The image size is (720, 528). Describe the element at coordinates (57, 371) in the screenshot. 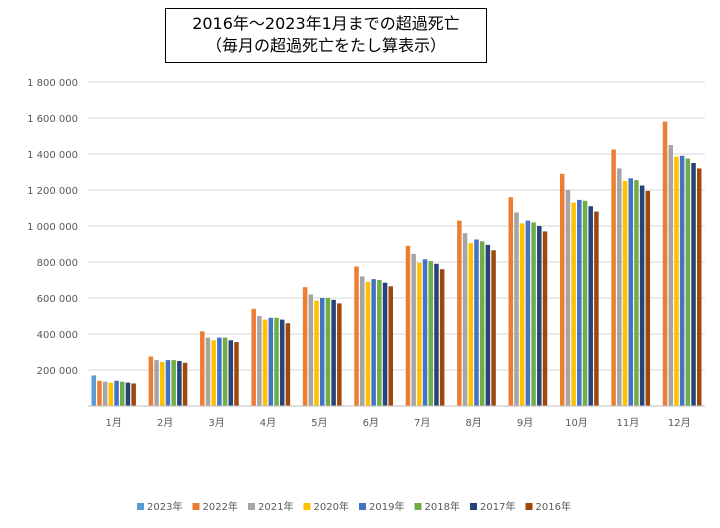

I see `y-tick-label: 200 000` at that location.